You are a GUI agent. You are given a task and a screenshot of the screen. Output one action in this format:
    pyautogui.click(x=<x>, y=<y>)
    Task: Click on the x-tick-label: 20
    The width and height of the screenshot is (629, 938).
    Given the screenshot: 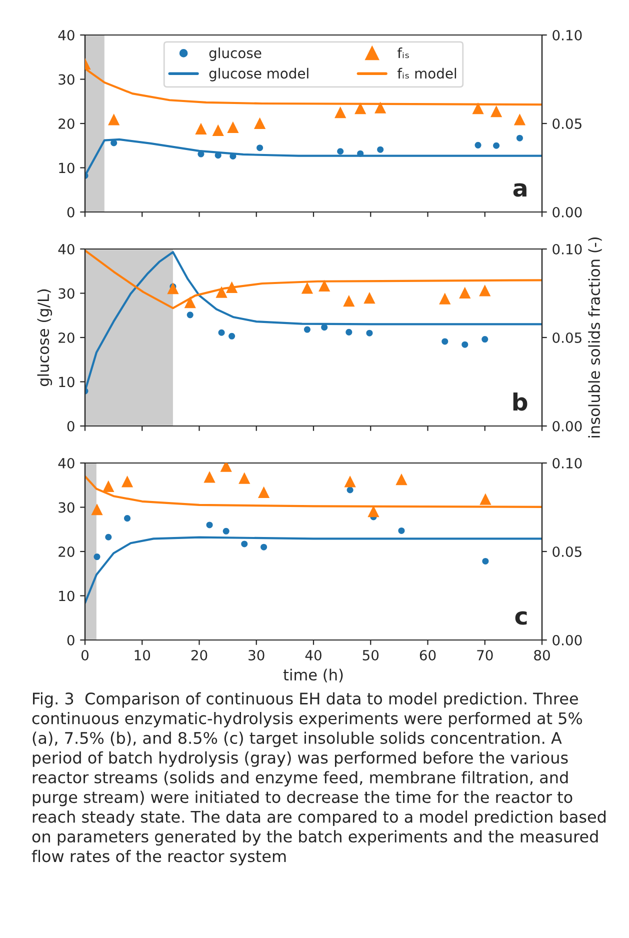 What is the action you would take?
    pyautogui.click(x=199, y=655)
    